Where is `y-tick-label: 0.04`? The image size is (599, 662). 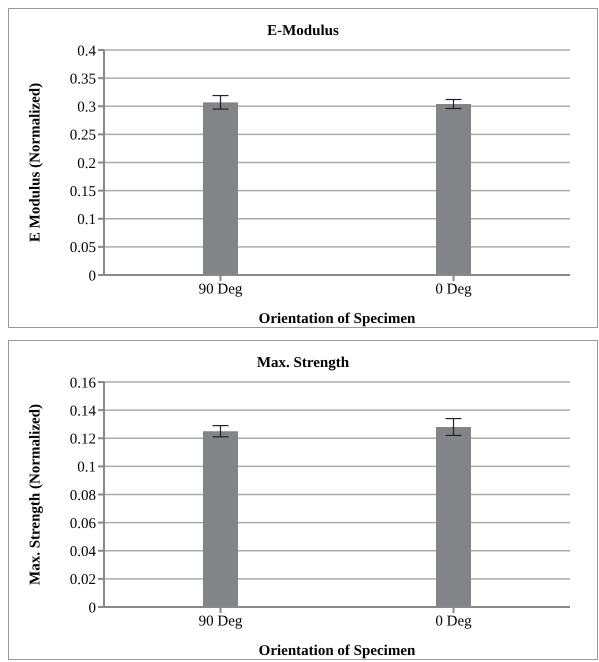
y-tick-label: 0.04 is located at coordinates (83, 552).